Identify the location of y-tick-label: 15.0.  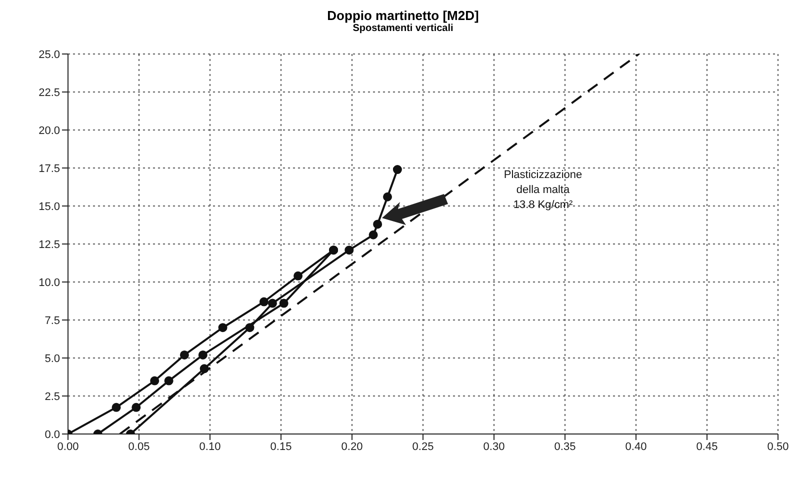
(49, 206).